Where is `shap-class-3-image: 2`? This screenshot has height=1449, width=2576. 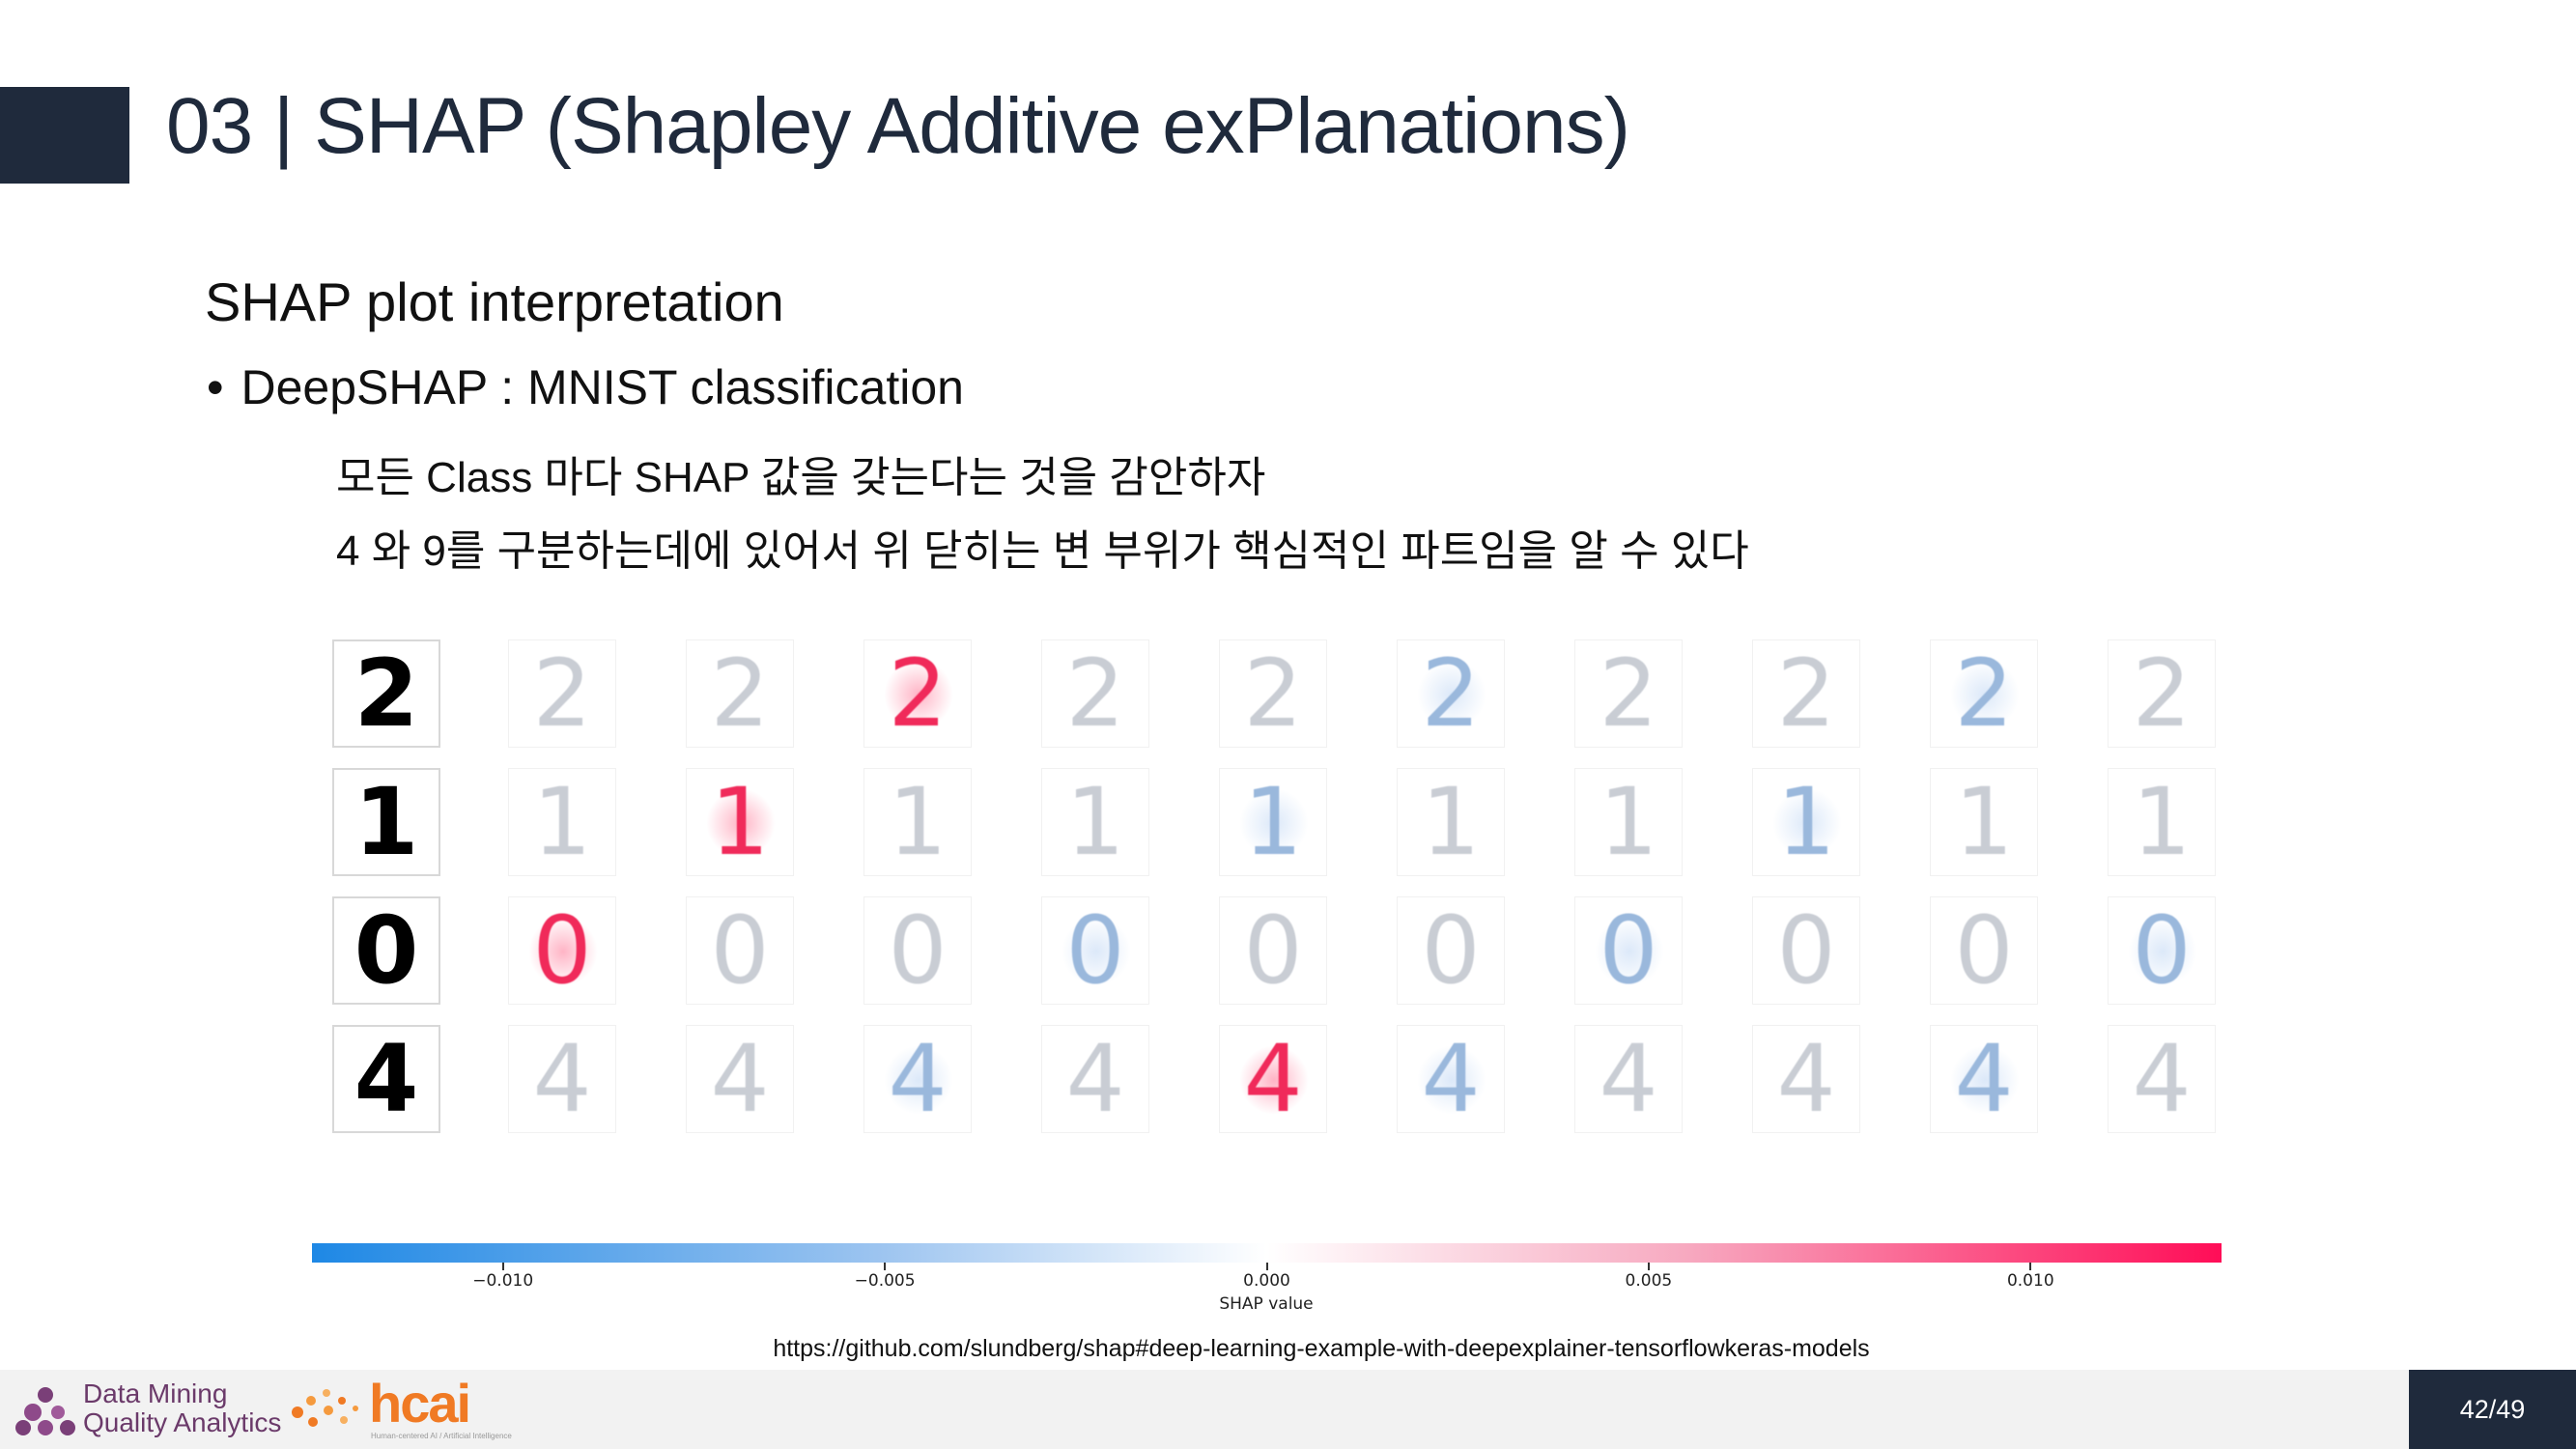
shap-class-3-image: 2 is located at coordinates (1095, 693).